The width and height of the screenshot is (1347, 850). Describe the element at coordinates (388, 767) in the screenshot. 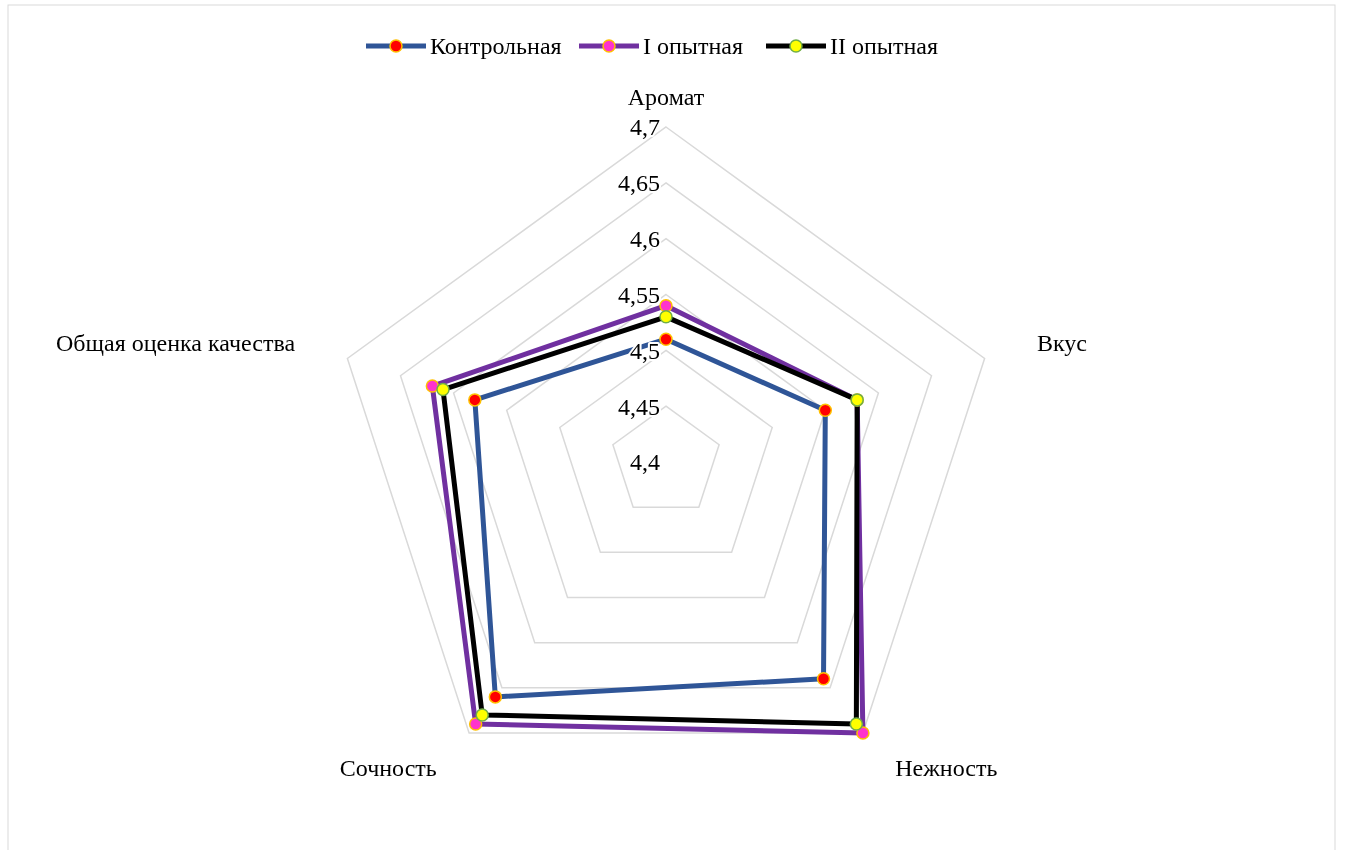

I see `spoke-label: Сочность` at that location.